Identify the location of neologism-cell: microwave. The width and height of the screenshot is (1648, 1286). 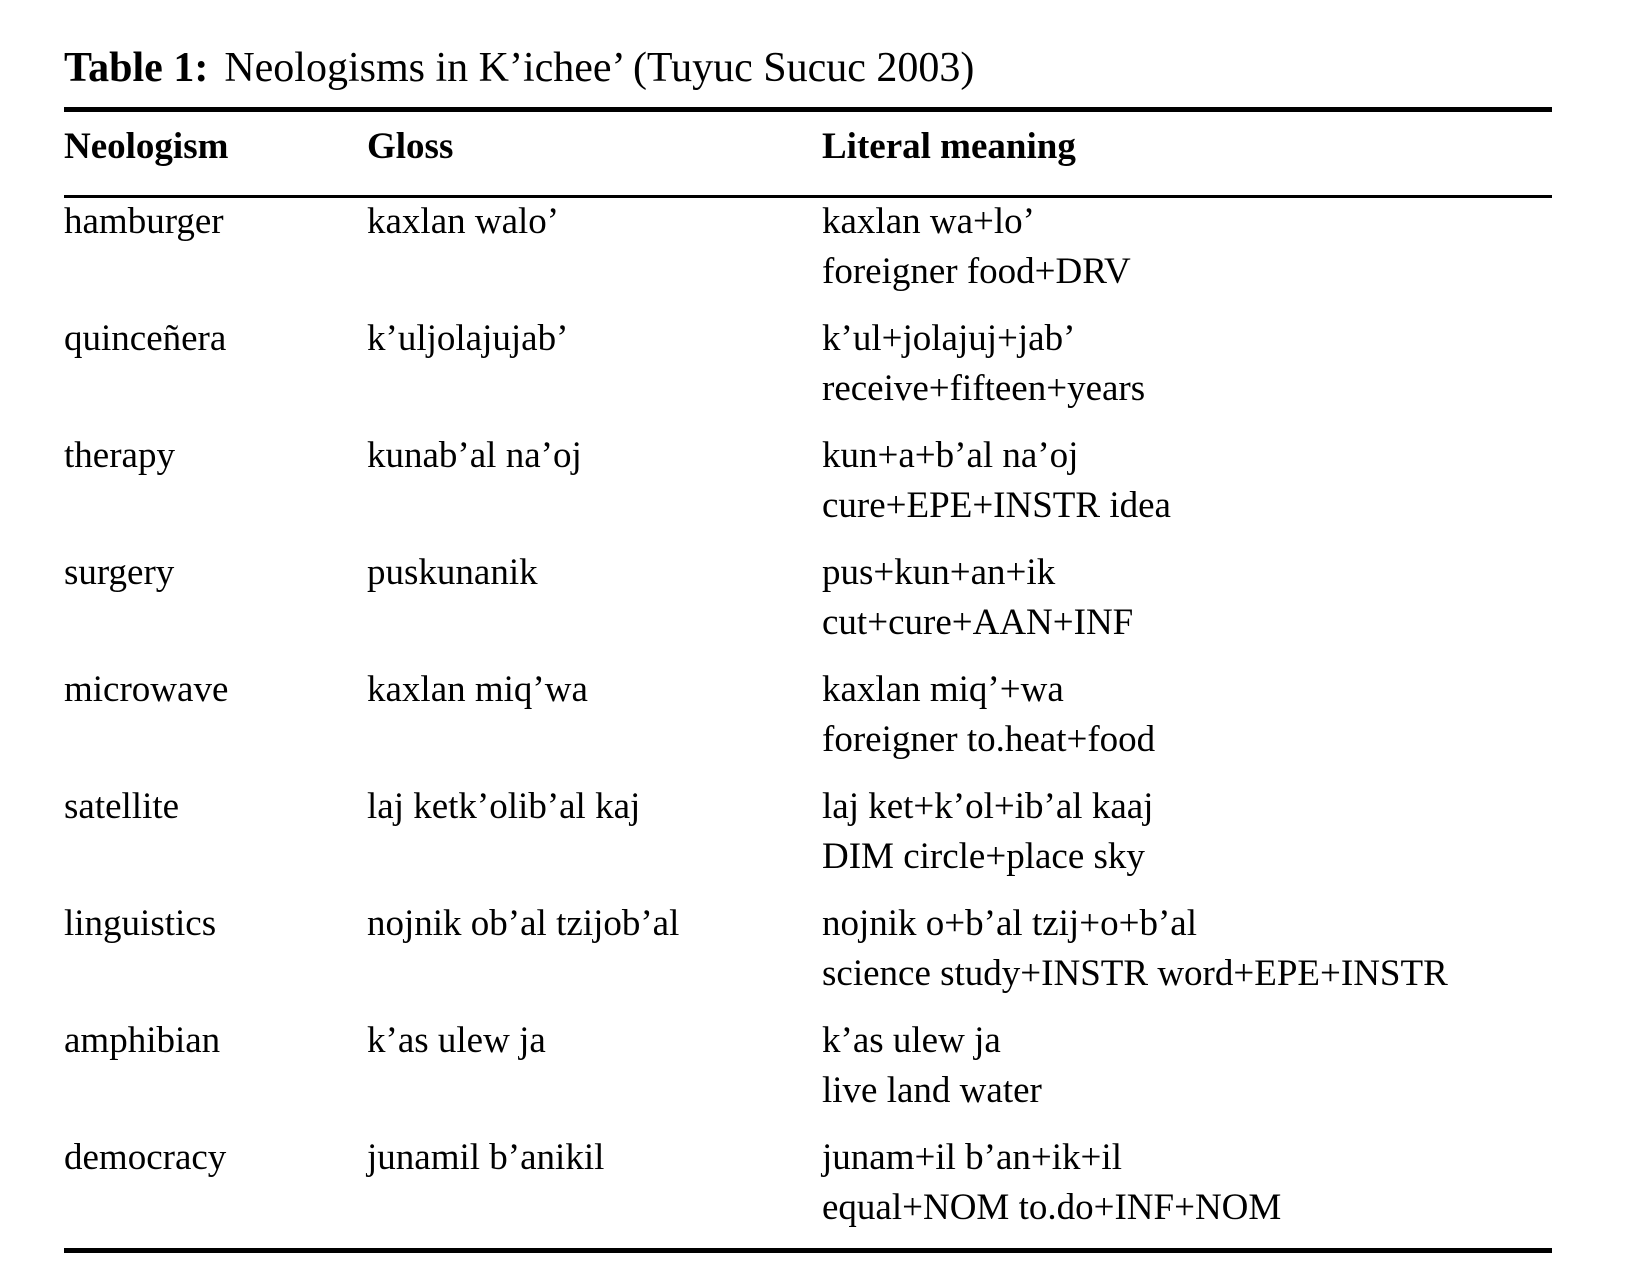
(146, 689).